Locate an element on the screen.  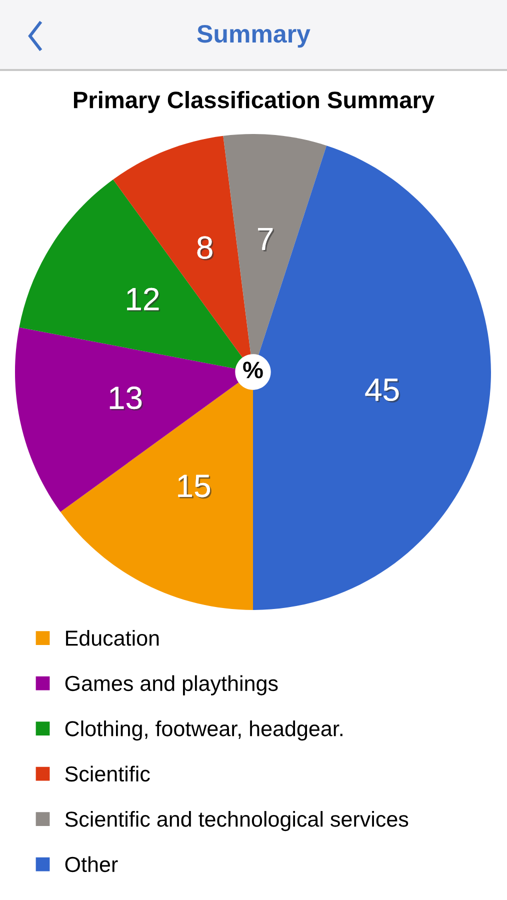
chart-title: Primary Classification Summary is located at coordinates (254, 102).